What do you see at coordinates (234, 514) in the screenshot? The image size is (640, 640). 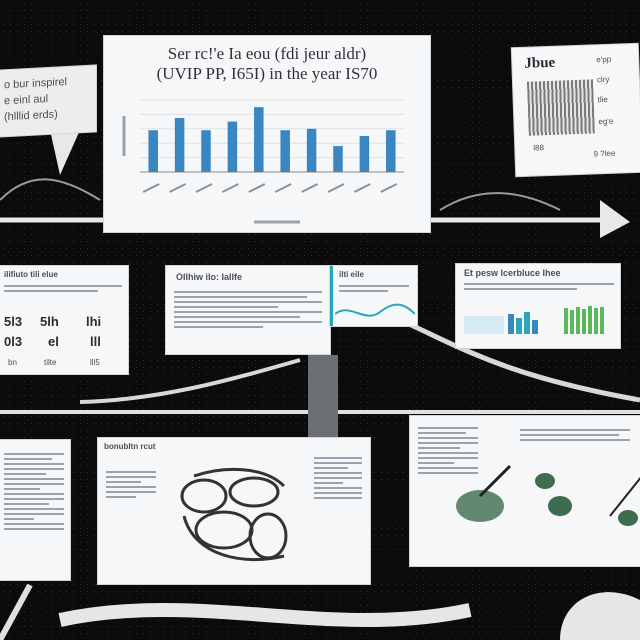 I see `molecule-diagram` at bounding box center [234, 514].